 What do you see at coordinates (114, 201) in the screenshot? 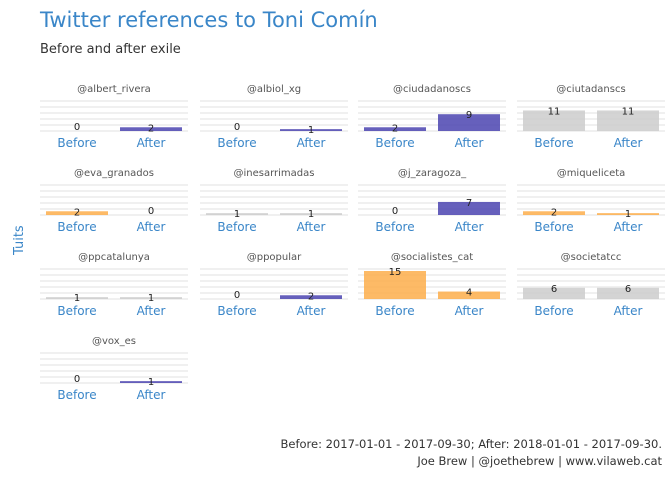
I see `facet-panel: @eva_granados 2 Before 0 After` at bounding box center [114, 201].